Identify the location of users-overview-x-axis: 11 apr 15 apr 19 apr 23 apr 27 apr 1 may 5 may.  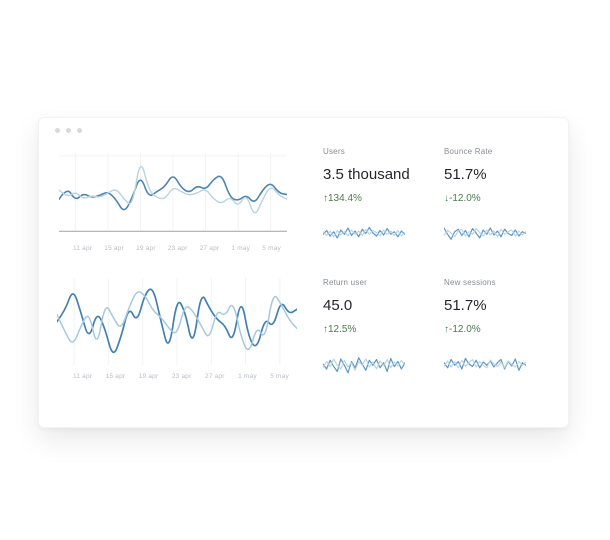
(173, 248).